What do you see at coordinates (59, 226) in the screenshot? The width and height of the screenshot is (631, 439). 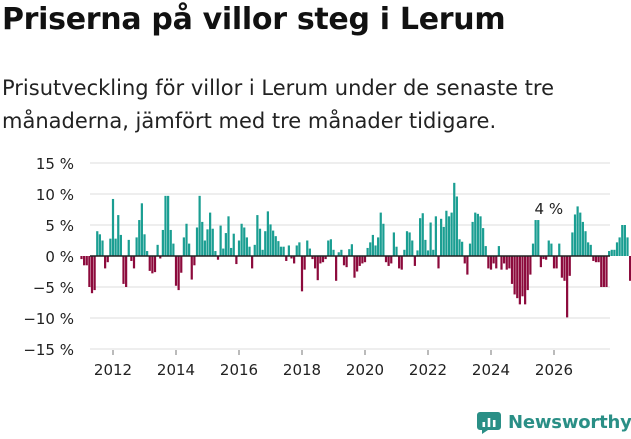 I see `y-tick-label: 5 %` at bounding box center [59, 226].